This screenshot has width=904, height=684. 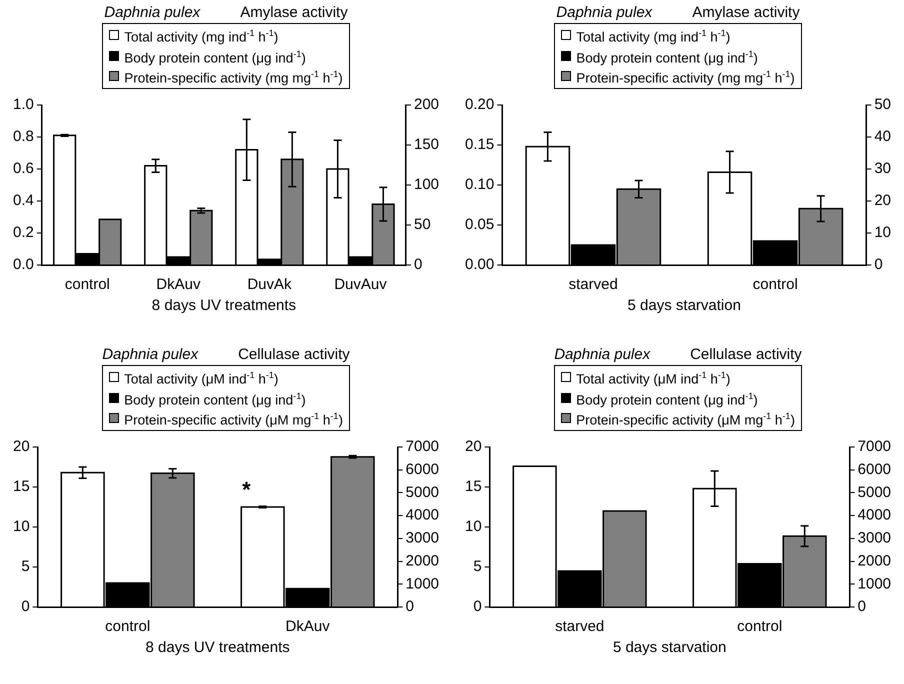 What do you see at coordinates (427, 184) in the screenshot?
I see `y2-tick-label: 100` at bounding box center [427, 184].